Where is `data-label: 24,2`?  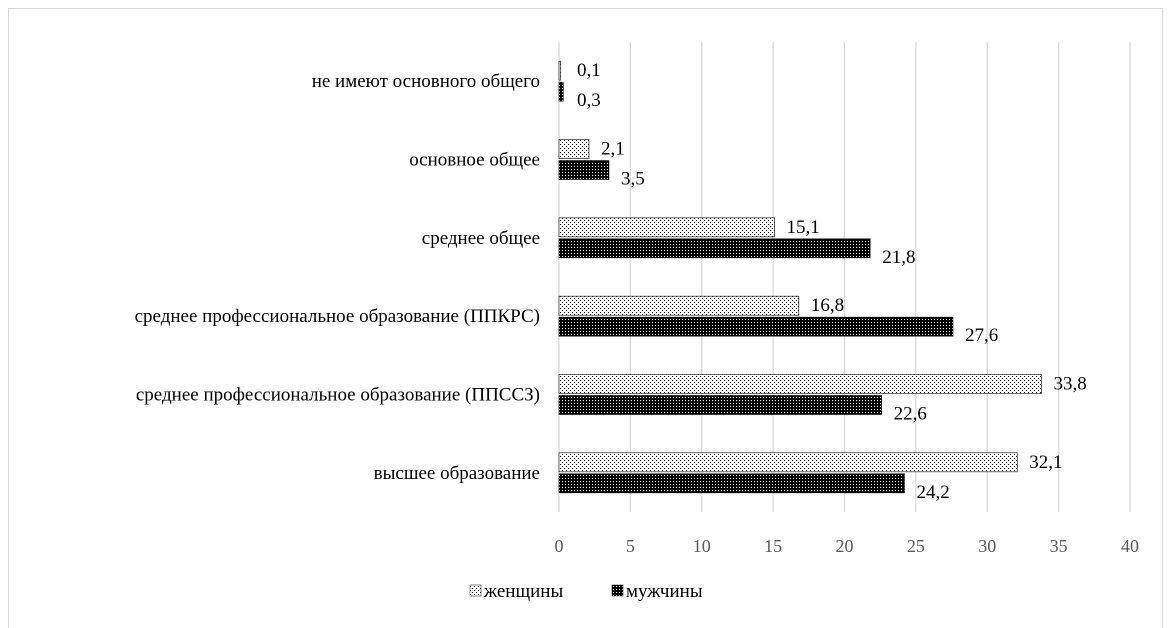 data-label: 24,2 is located at coordinates (932, 492).